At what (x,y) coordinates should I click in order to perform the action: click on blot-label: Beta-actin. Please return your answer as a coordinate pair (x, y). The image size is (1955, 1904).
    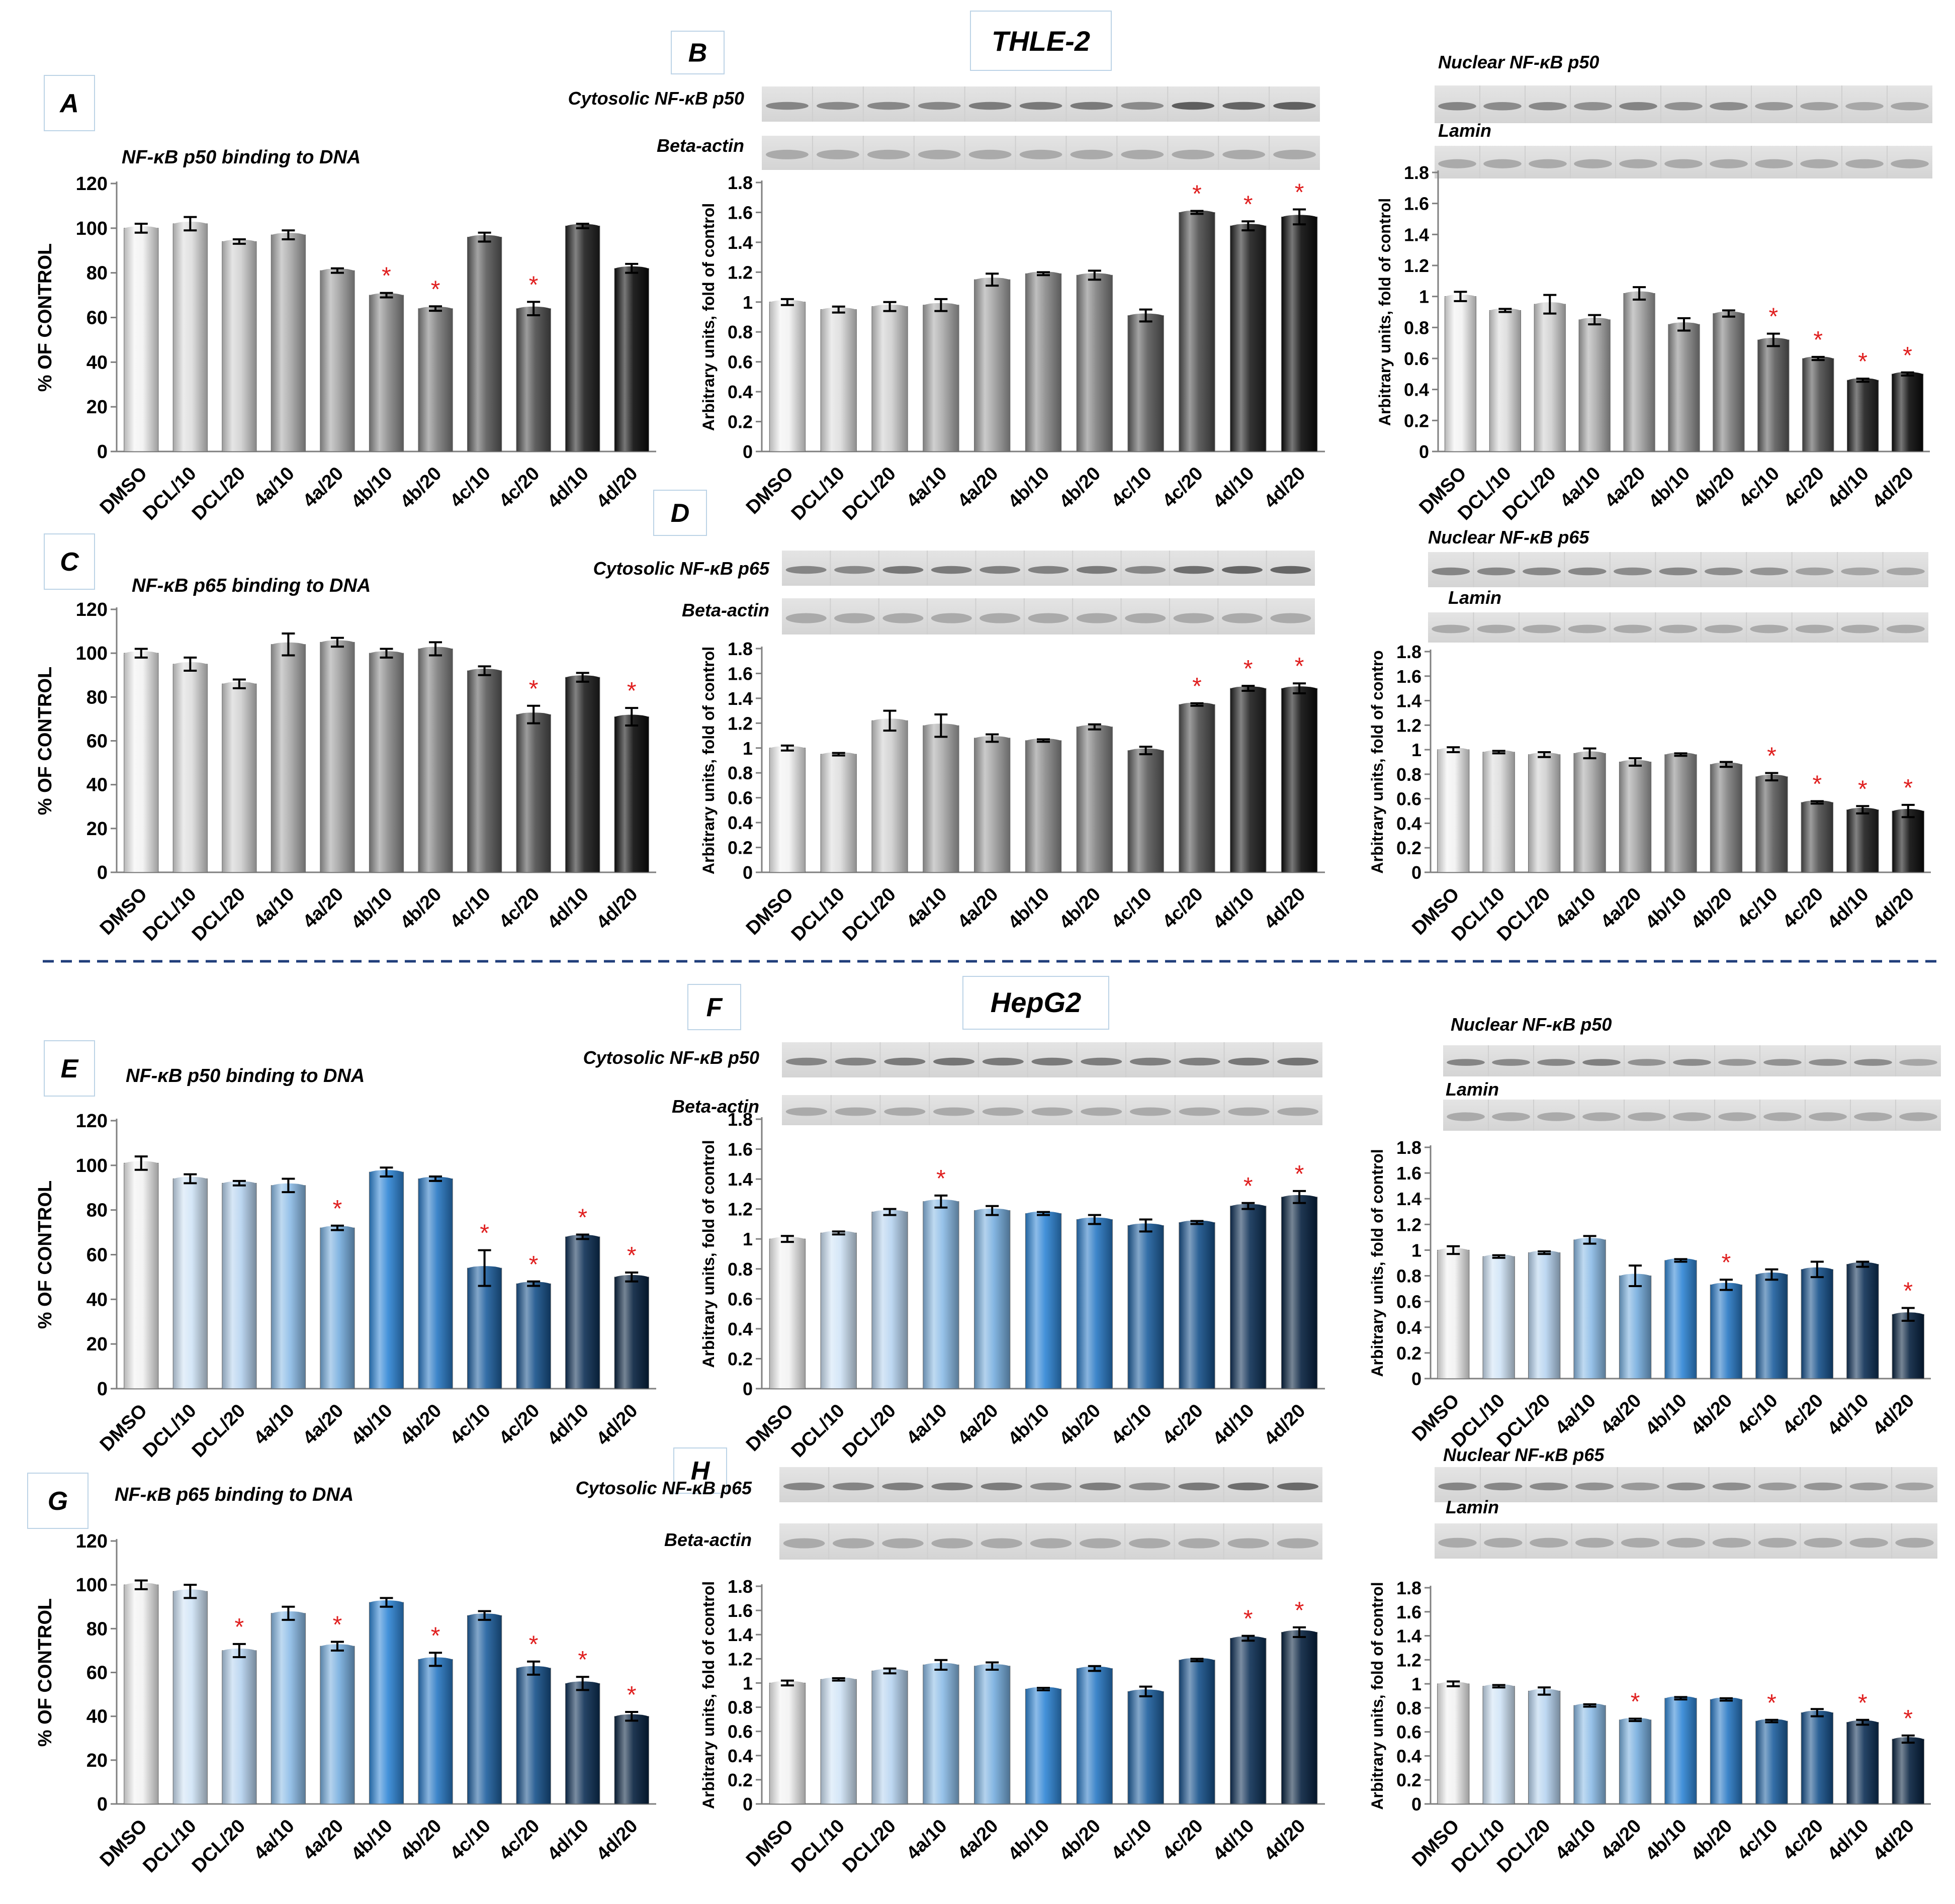
    Looking at the image, I should click on (715, 1107).